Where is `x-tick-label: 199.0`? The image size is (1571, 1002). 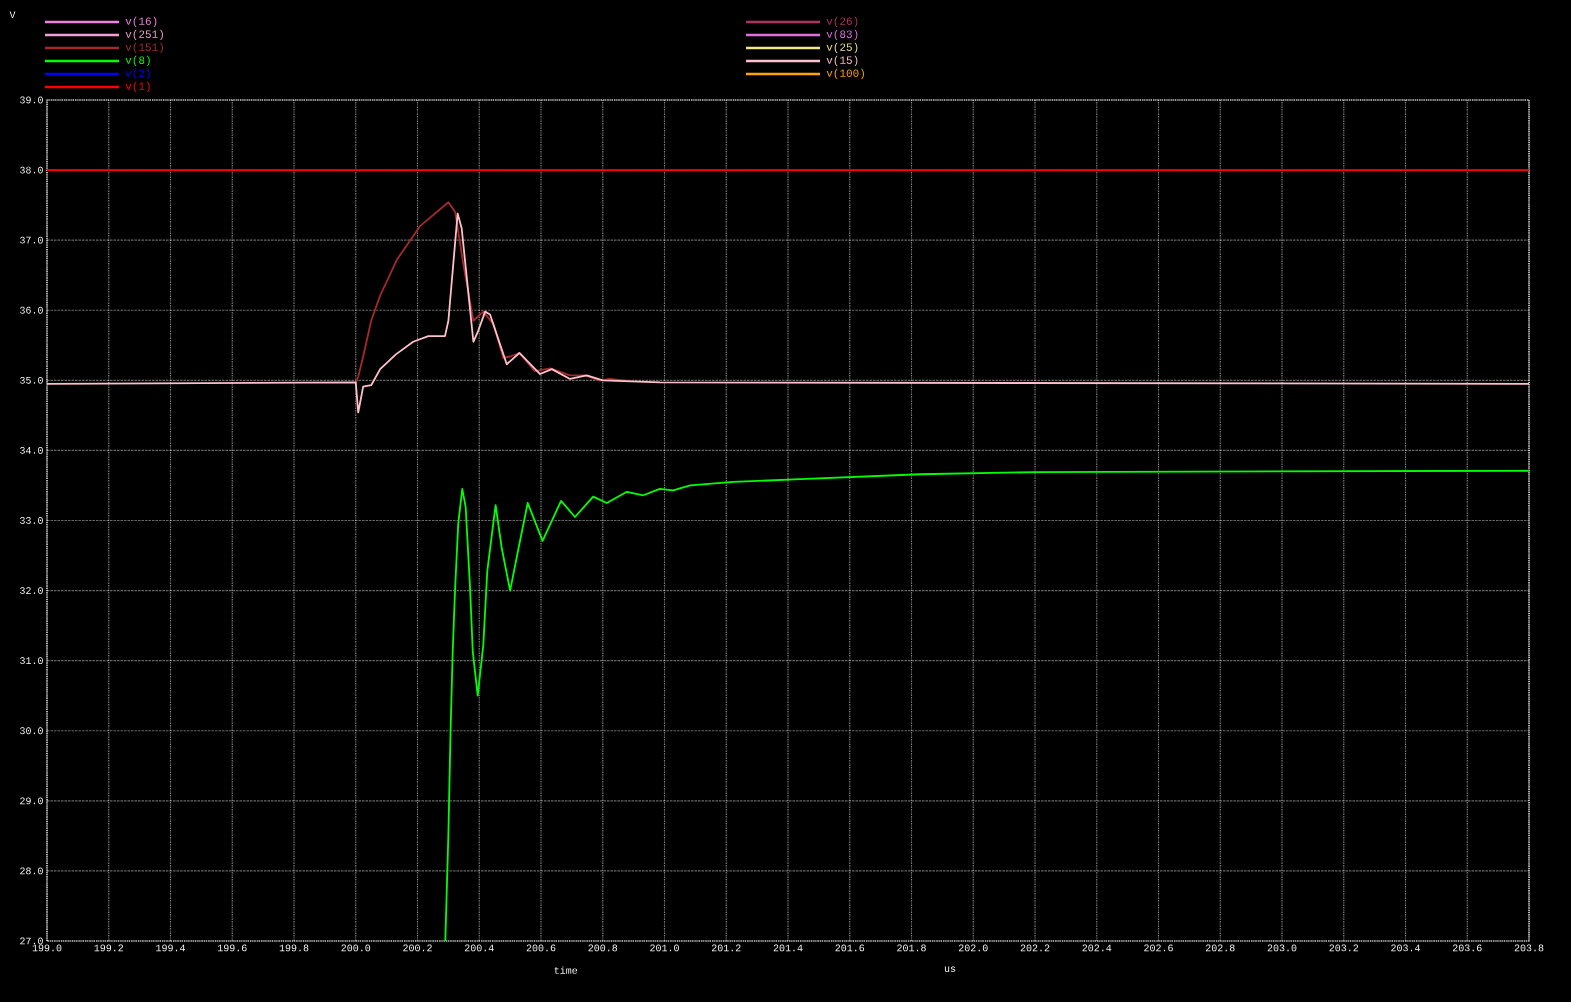
x-tick-label: 199.0 is located at coordinates (47, 948).